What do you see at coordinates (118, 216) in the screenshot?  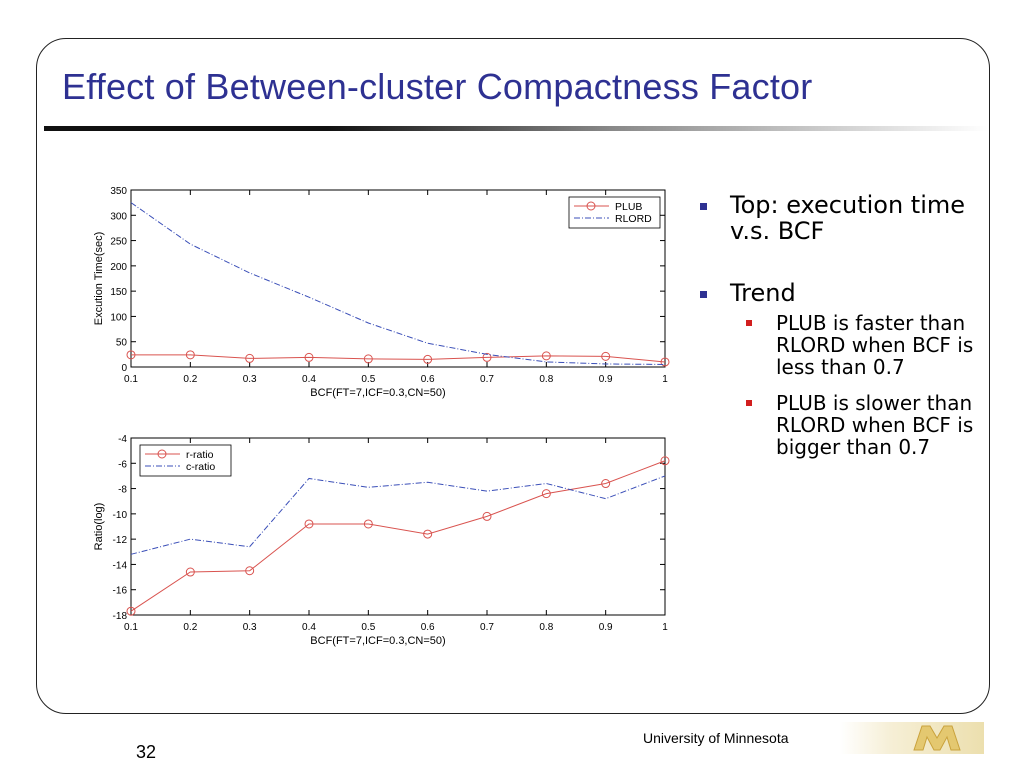 I see `y-tick-label: 300` at bounding box center [118, 216].